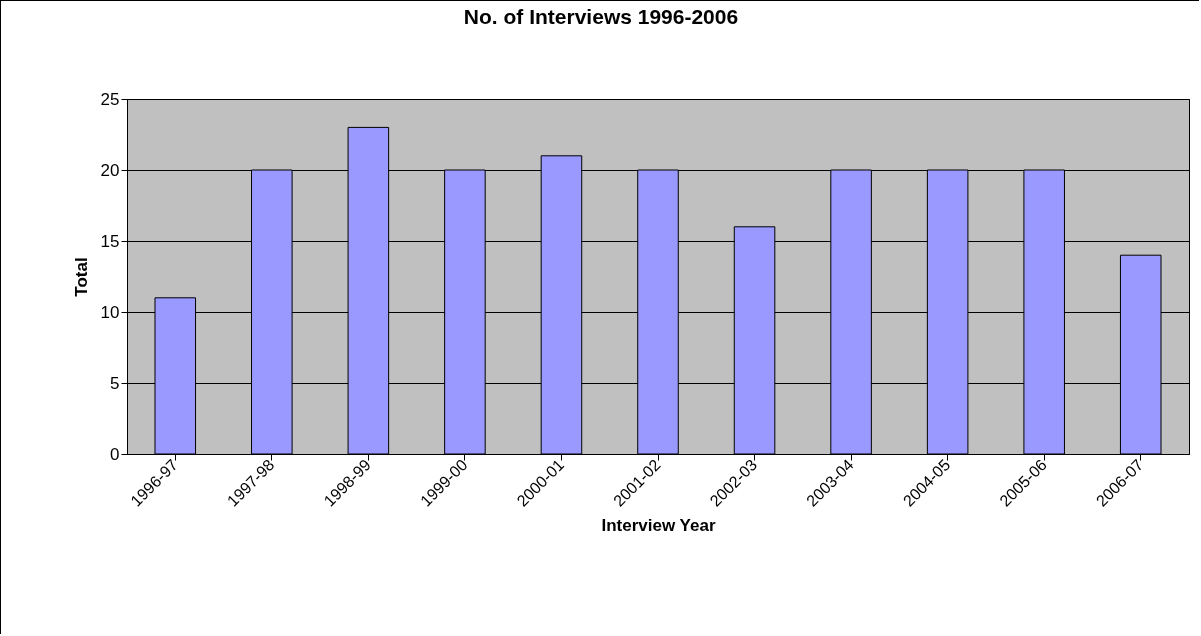 This screenshot has width=1201, height=636. I want to click on y-tick-label: 25, so click(110, 99).